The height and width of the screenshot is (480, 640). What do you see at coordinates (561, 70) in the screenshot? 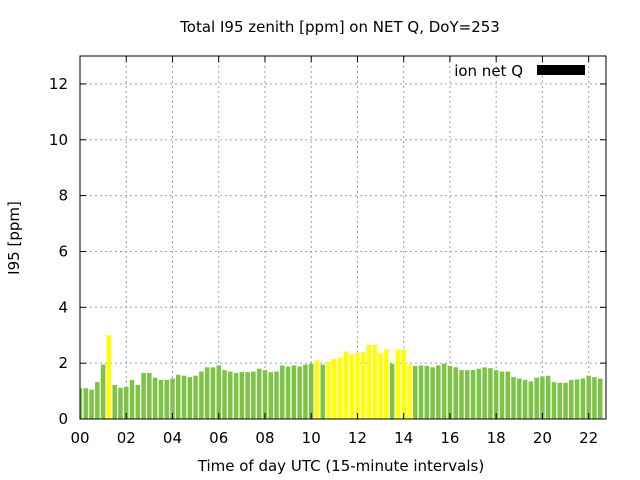
I see `legend-swatch` at bounding box center [561, 70].